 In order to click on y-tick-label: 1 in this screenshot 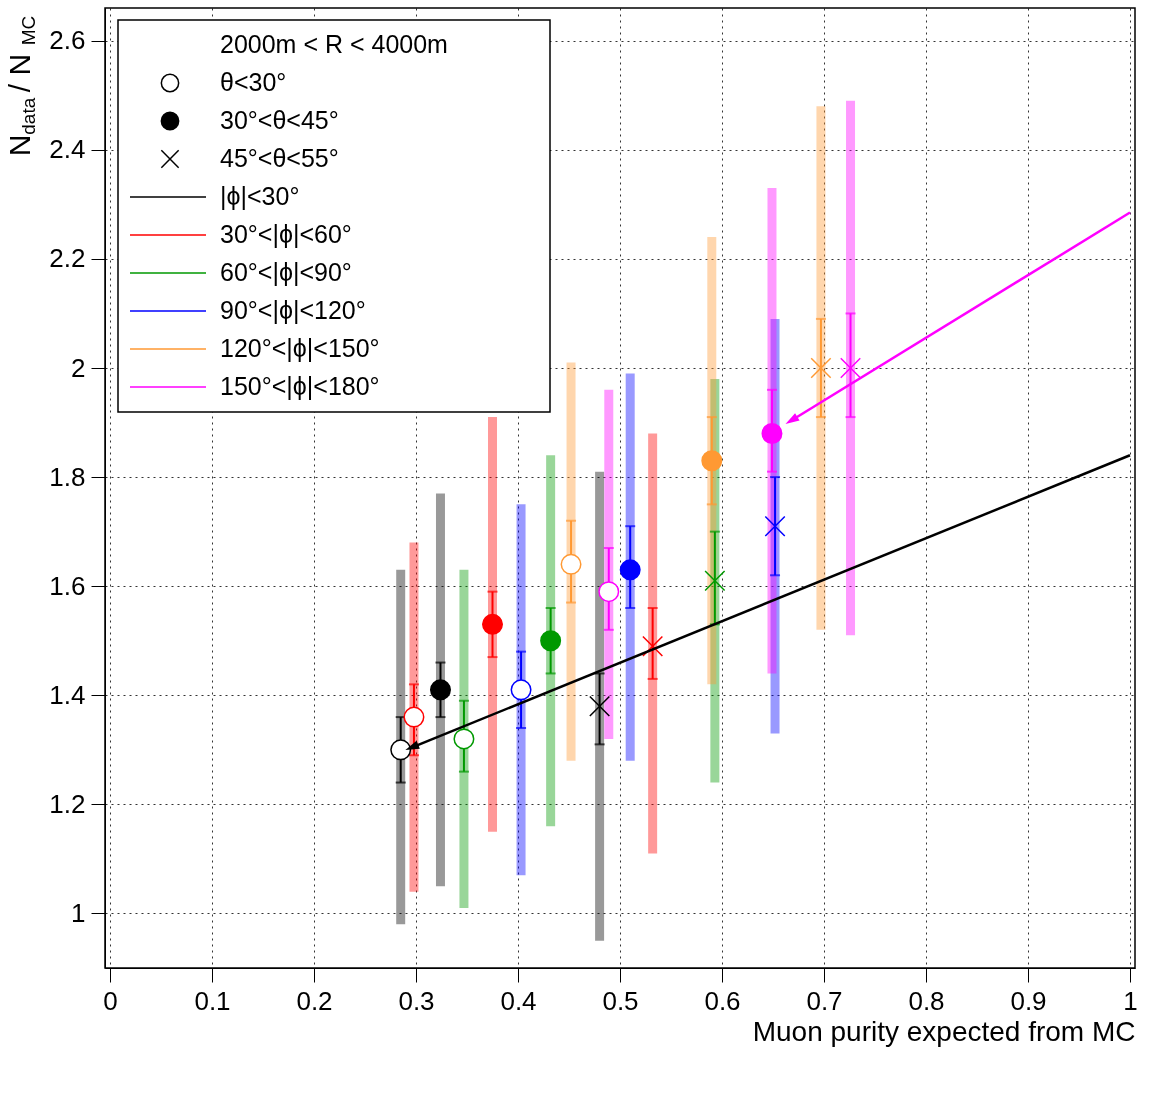, I will do `click(78, 912)`.